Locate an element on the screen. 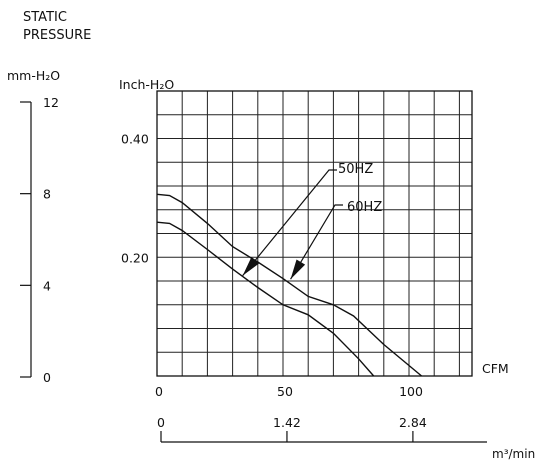  x2-tick-label: 2.84 is located at coordinates (413, 422).